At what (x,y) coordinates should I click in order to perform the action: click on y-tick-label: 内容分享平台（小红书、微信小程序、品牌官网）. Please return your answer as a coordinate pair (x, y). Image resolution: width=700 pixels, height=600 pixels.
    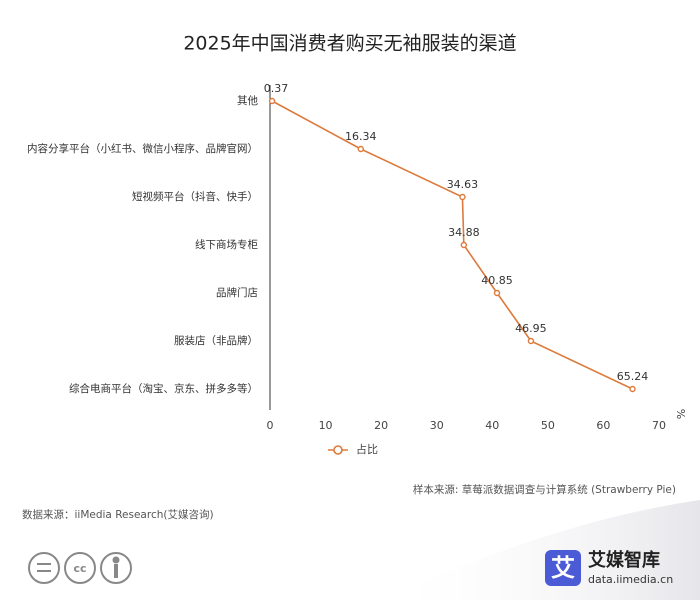
    Looking at the image, I should click on (142, 148).